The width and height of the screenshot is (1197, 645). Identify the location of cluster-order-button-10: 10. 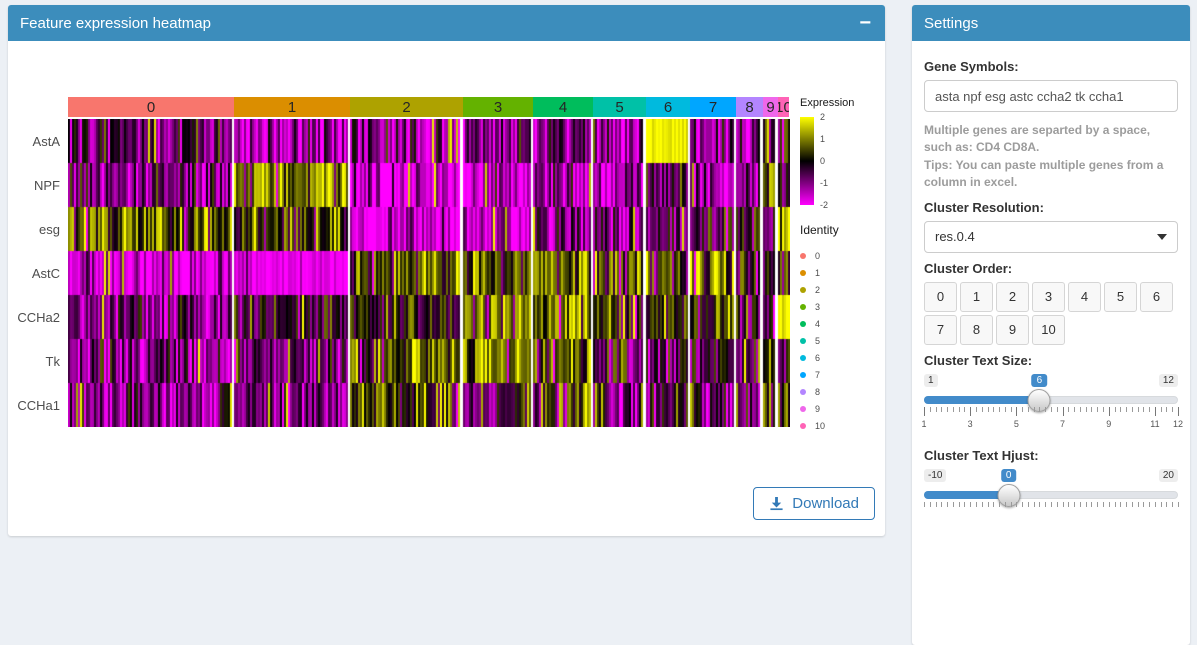
(1048, 329).